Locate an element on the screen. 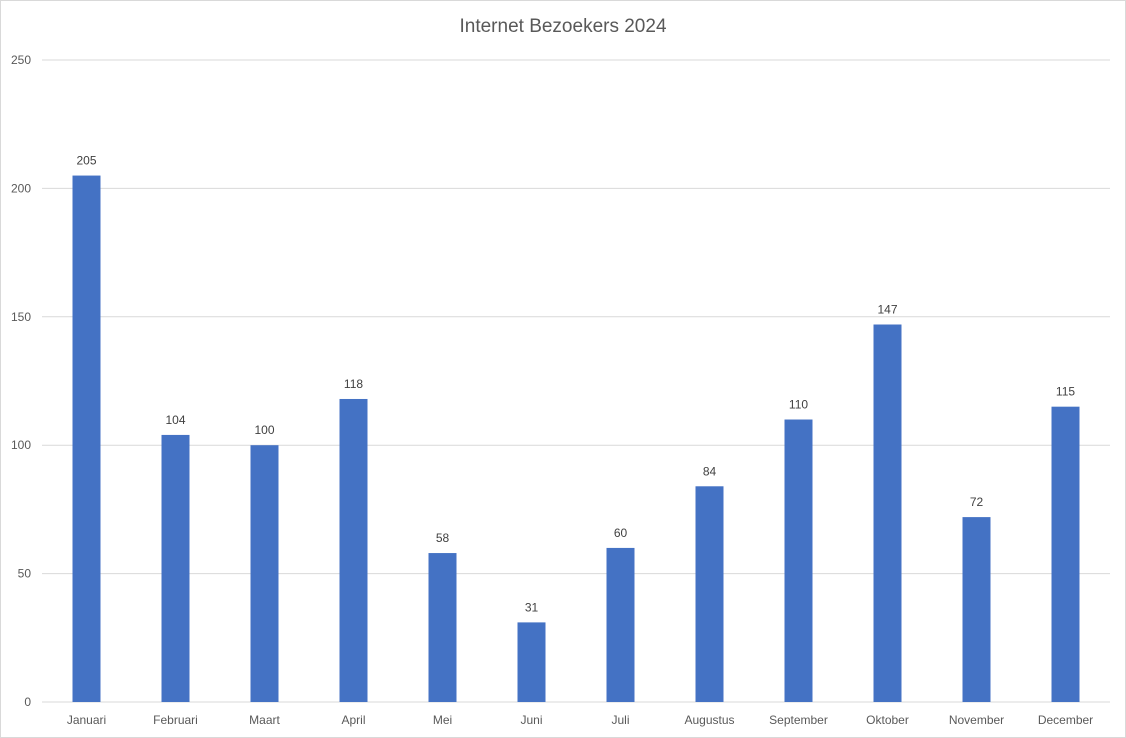  data-label-augustus: 84 is located at coordinates (710, 471).